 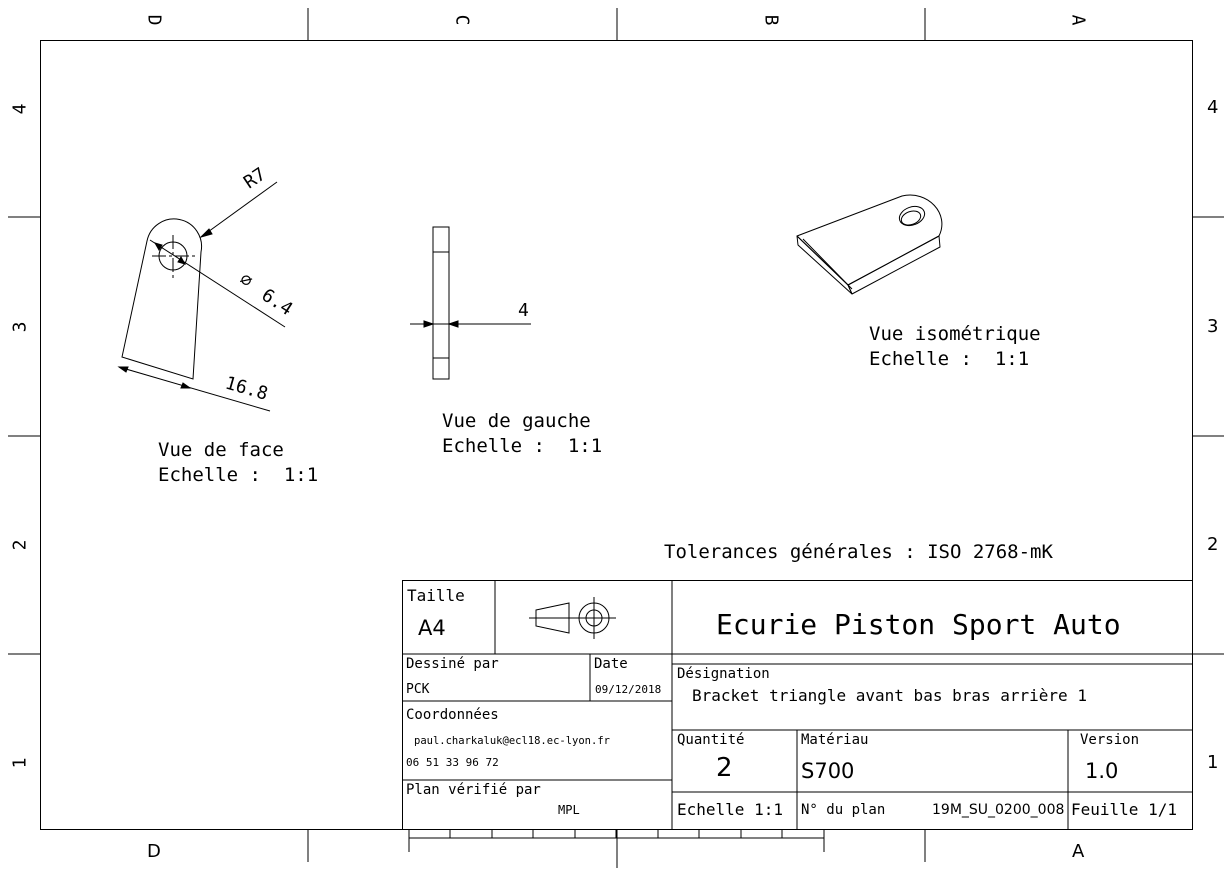 What do you see at coordinates (611, 664) in the screenshot?
I see `date-label: Date` at bounding box center [611, 664].